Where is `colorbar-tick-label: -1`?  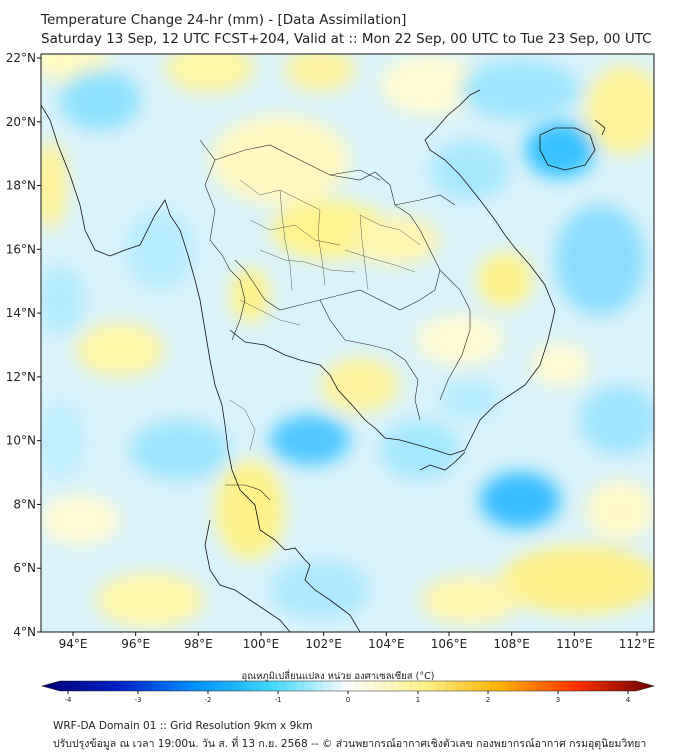 colorbar-tick-label: -1 is located at coordinates (278, 700).